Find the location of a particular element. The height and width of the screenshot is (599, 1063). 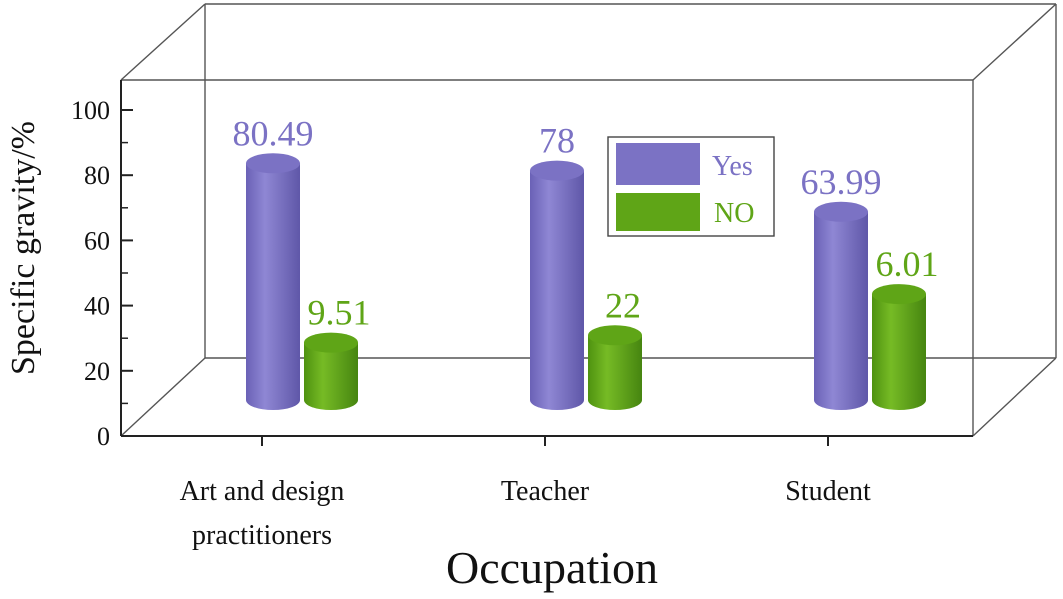

x-ticks is located at coordinates (545, 441).